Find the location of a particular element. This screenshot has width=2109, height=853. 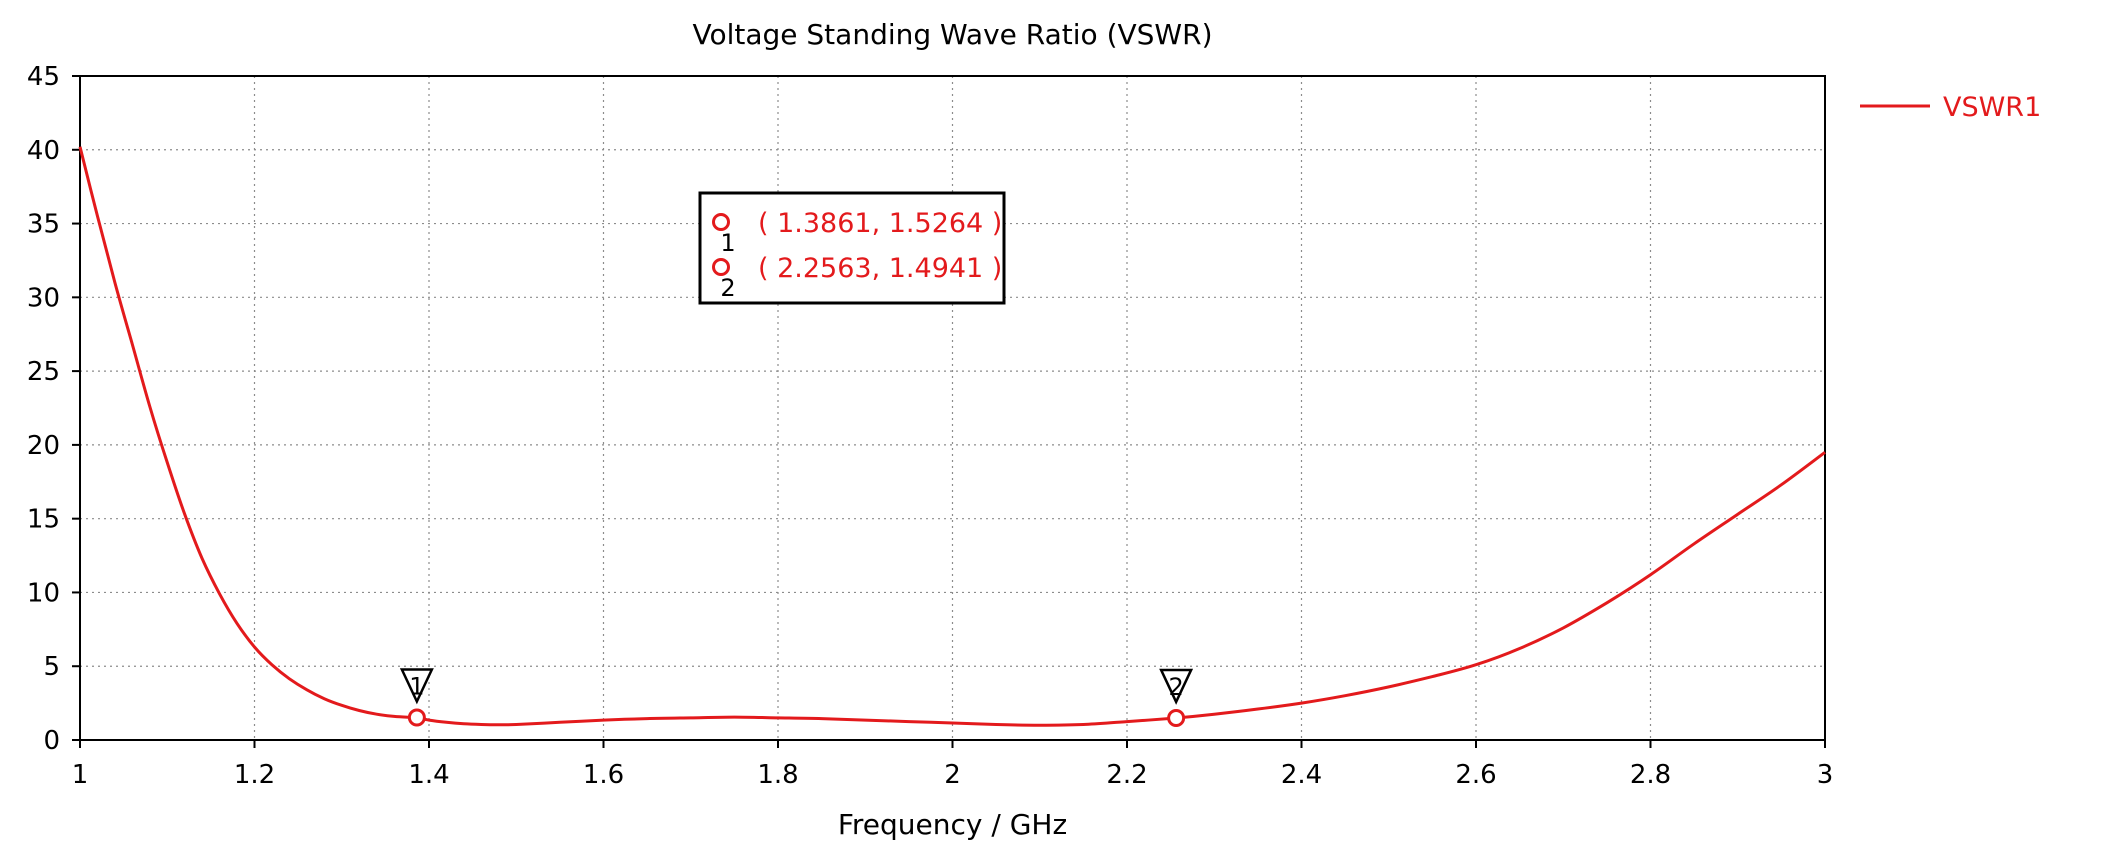

marker-flag-label: 2 is located at coordinates (1175, 687).